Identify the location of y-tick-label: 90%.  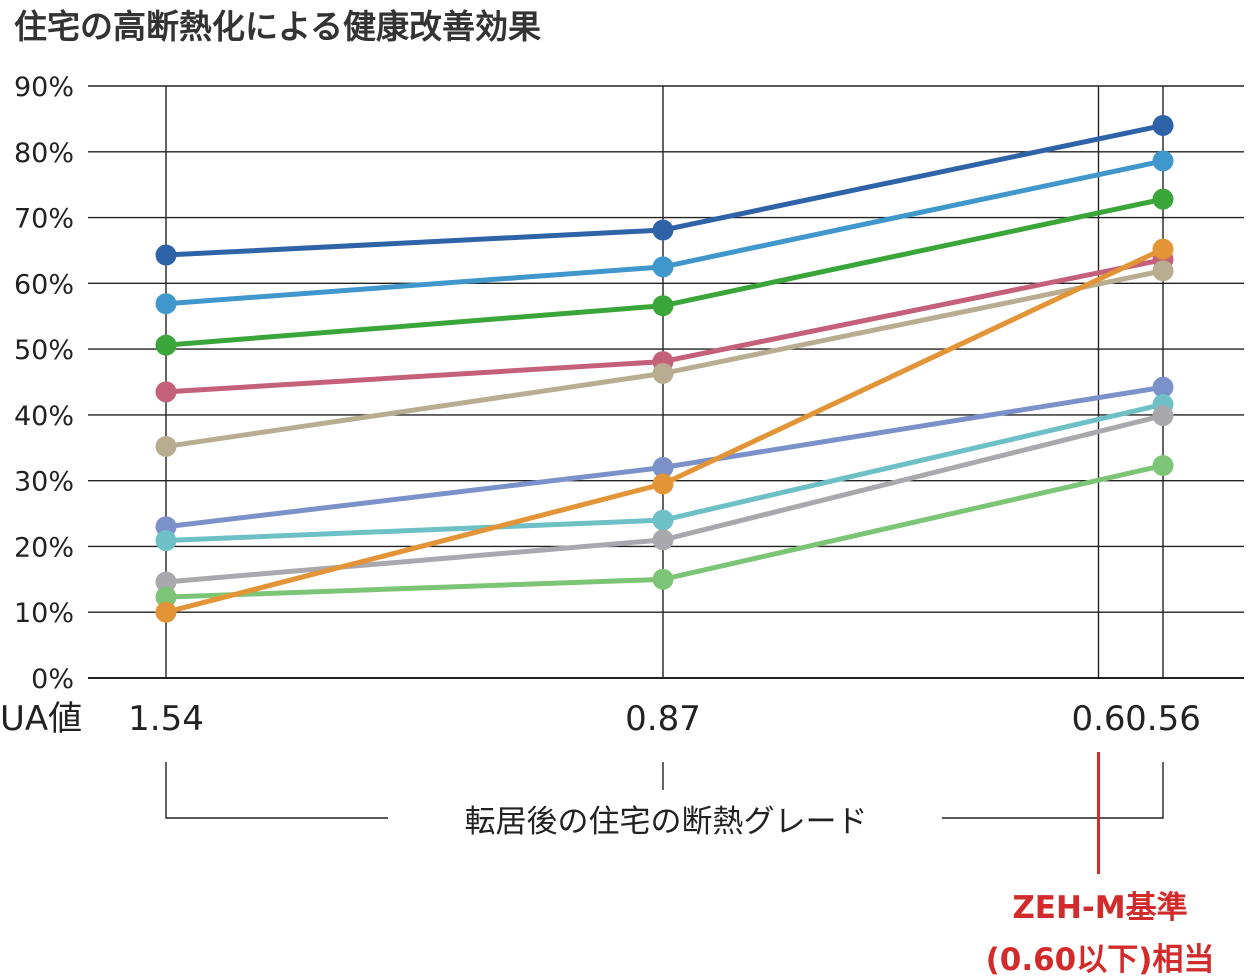
(44, 87).